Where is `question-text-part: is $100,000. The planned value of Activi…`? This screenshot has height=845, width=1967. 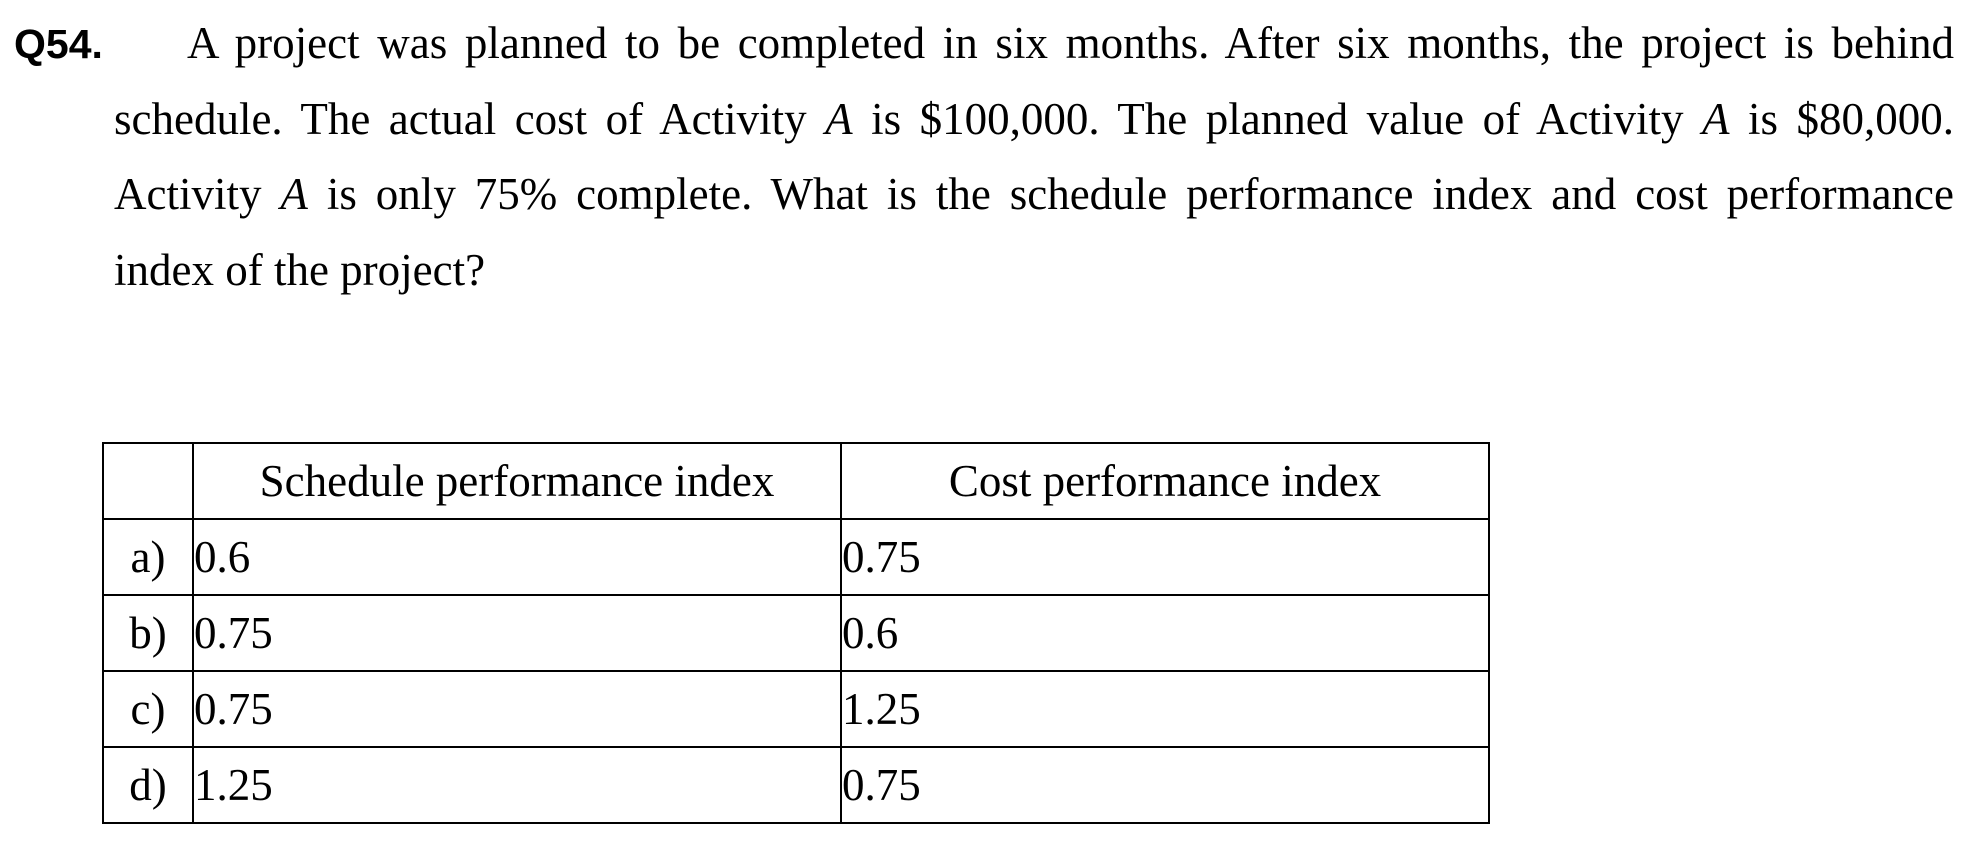
question-text-part: is $100,000. The planned value of Activi… is located at coordinates (1277, 118).